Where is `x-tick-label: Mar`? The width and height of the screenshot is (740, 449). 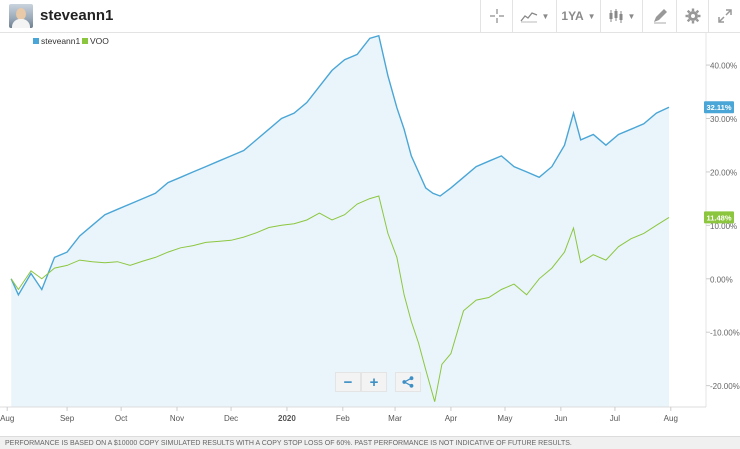 x-tick-label: Mar is located at coordinates (395, 418).